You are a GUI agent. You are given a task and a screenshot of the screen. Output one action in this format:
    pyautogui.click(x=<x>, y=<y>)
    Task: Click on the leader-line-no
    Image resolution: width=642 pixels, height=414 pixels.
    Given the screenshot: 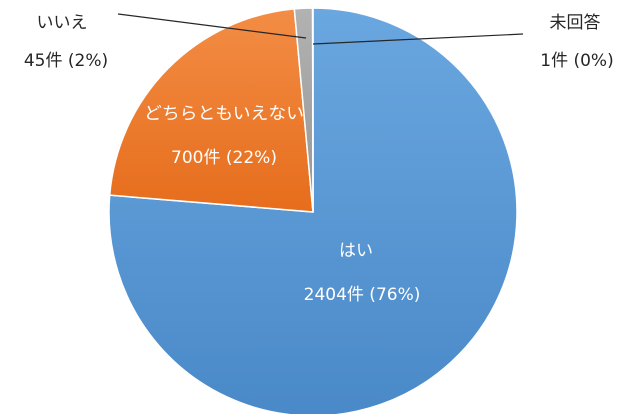 What is the action you would take?
    pyautogui.click(x=212, y=26)
    